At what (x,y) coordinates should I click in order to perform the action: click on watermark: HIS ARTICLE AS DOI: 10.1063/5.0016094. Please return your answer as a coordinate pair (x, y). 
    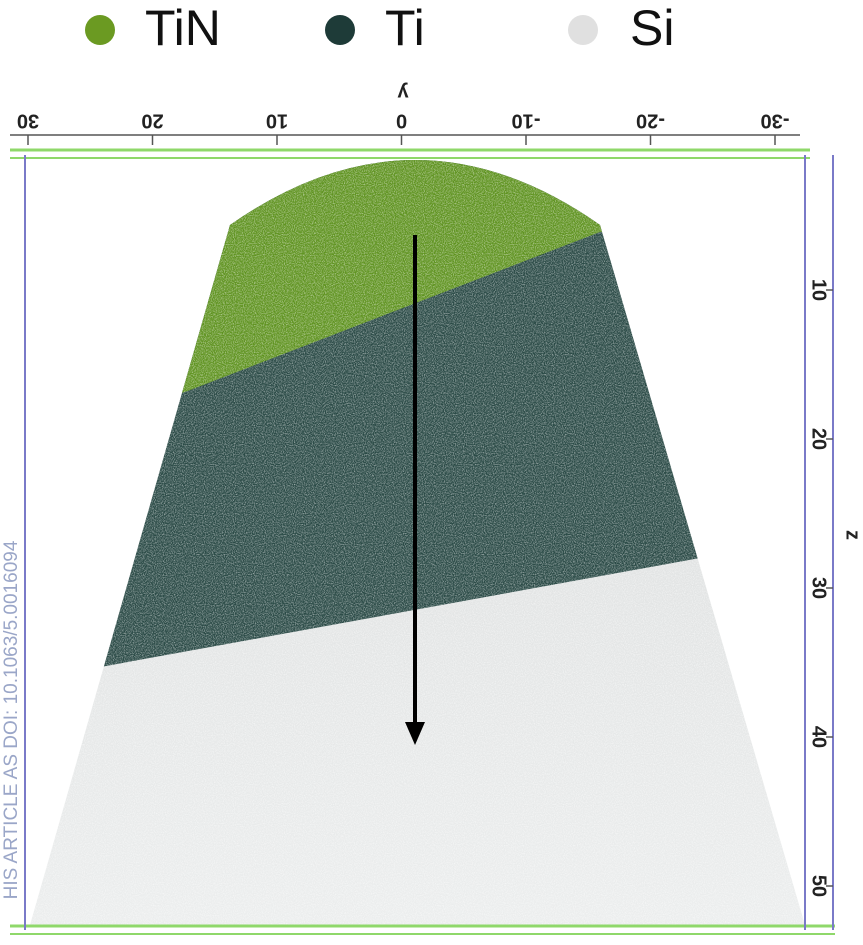
    Looking at the image, I should click on (11, 719).